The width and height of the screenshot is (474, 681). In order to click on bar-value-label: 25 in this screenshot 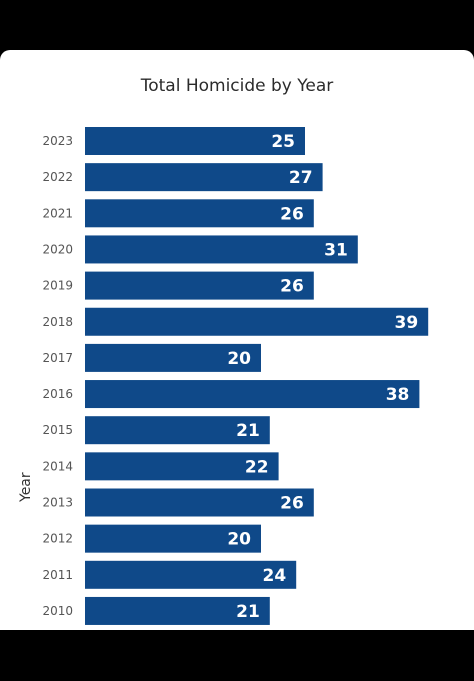, I will do `click(283, 142)`.